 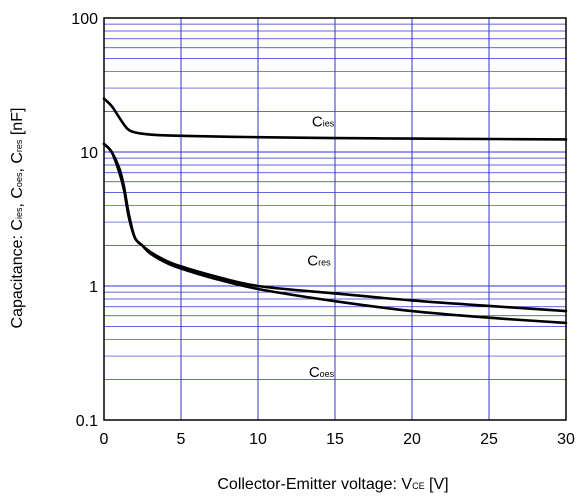 What do you see at coordinates (93, 287) in the screenshot?
I see `y-tick-label: 1` at bounding box center [93, 287].